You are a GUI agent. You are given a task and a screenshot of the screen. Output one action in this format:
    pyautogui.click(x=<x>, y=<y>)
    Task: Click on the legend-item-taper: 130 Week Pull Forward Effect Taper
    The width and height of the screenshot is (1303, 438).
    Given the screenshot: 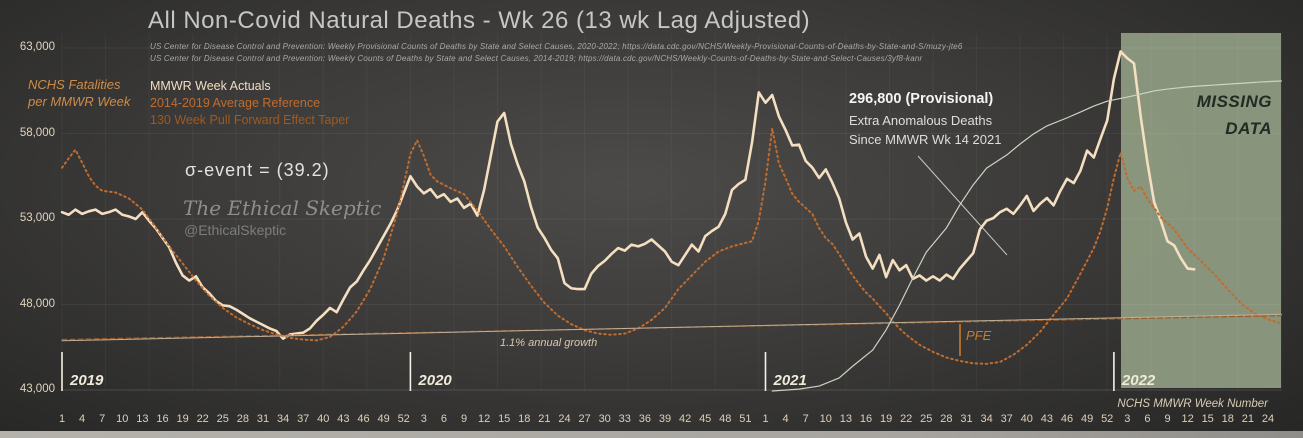 What is the action you would take?
    pyautogui.click(x=250, y=120)
    